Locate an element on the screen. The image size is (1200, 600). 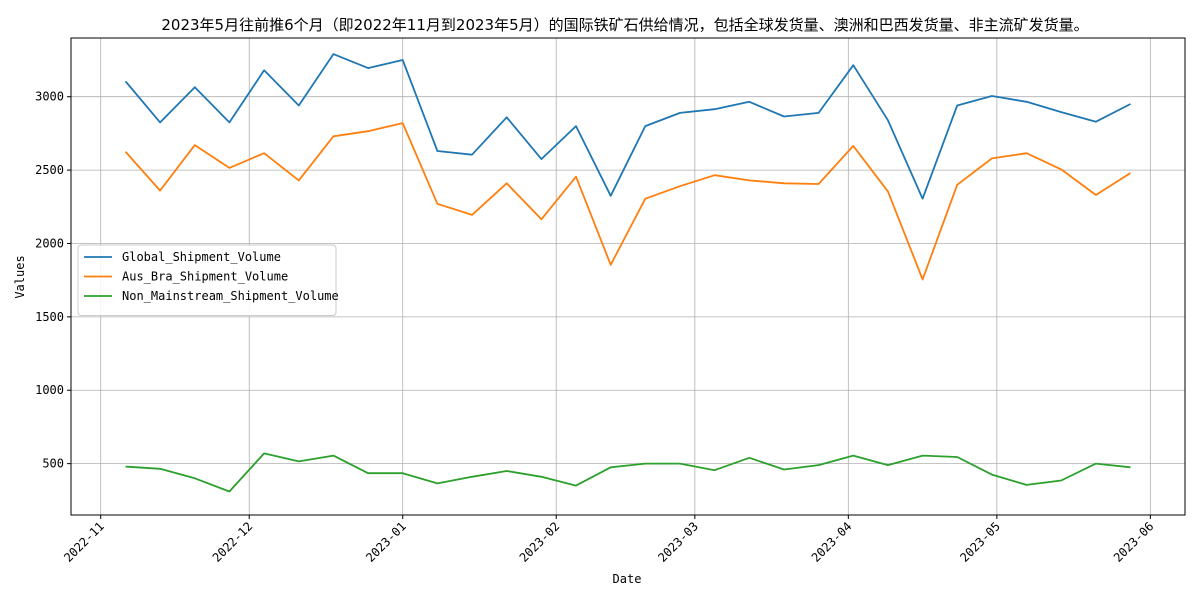
y-tick-label: 1000 is located at coordinates (49, 390).